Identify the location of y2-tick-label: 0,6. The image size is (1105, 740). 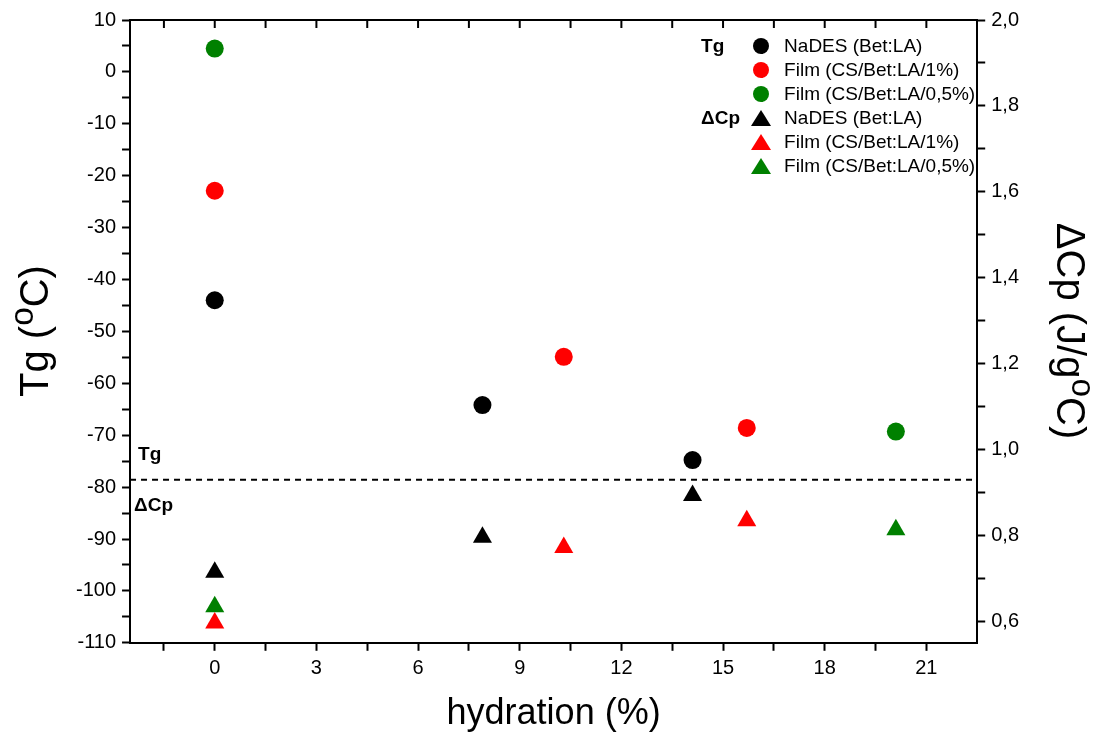
(1005, 619).